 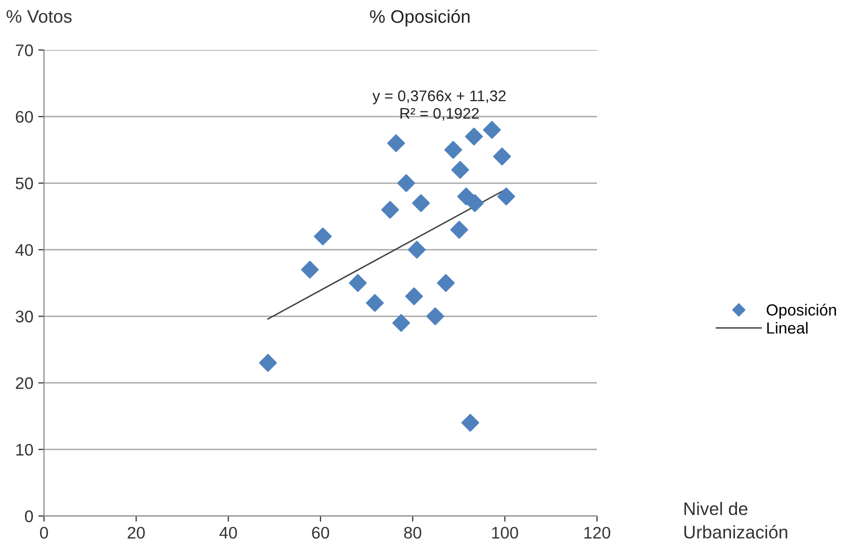 I want to click on y-tick-label: 20, so click(x=24, y=383).